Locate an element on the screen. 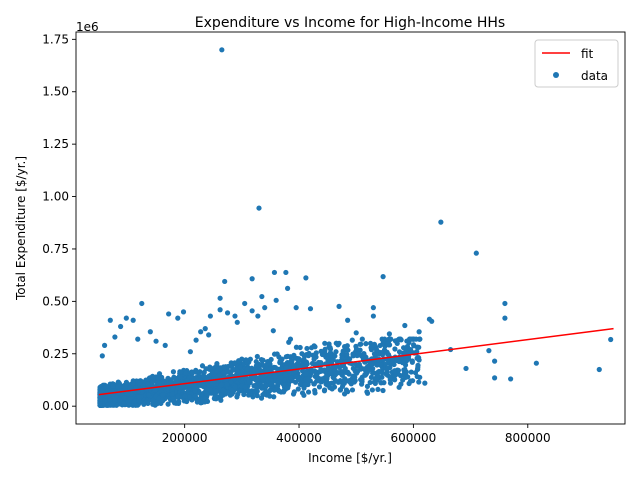  y-axis-title: Total Expenditure [$/yr.] is located at coordinates (21, 228).